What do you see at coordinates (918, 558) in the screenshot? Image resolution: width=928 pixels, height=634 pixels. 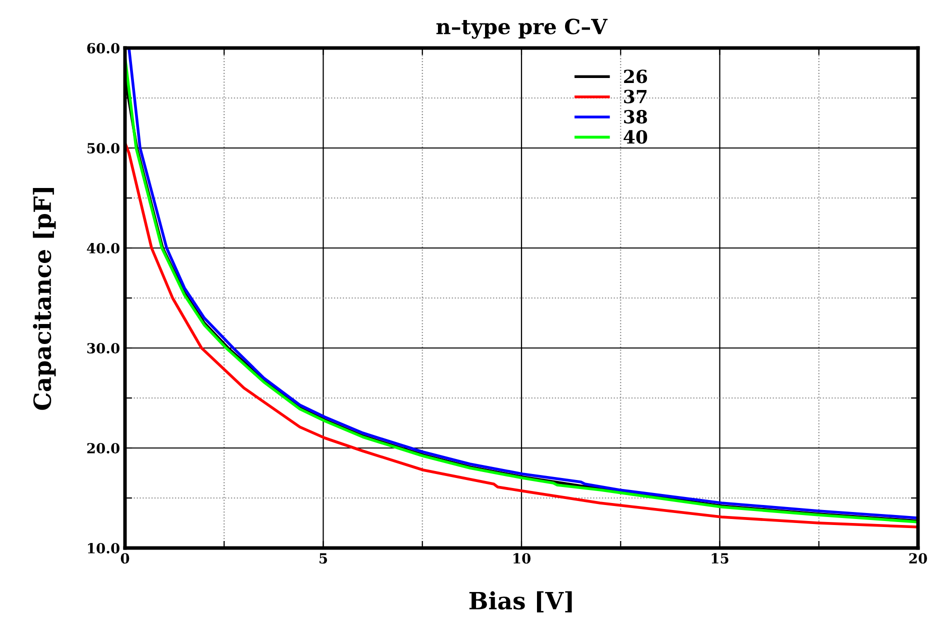 I see `x-tick-label: 20` at bounding box center [918, 558].